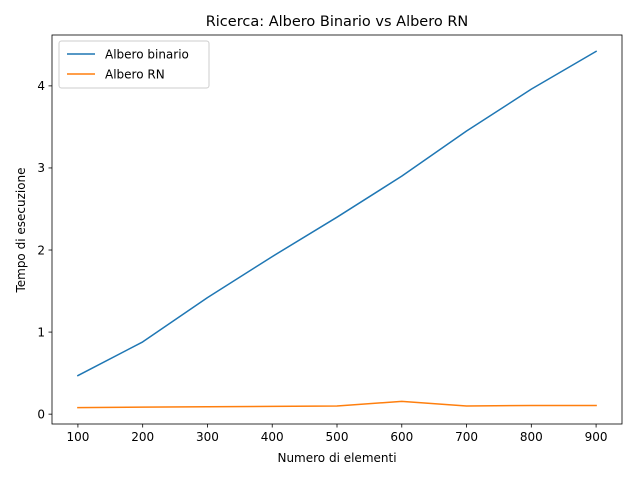 The height and width of the screenshot is (480, 640). What do you see at coordinates (531, 437) in the screenshot?
I see `x-tick-label: 800` at bounding box center [531, 437].